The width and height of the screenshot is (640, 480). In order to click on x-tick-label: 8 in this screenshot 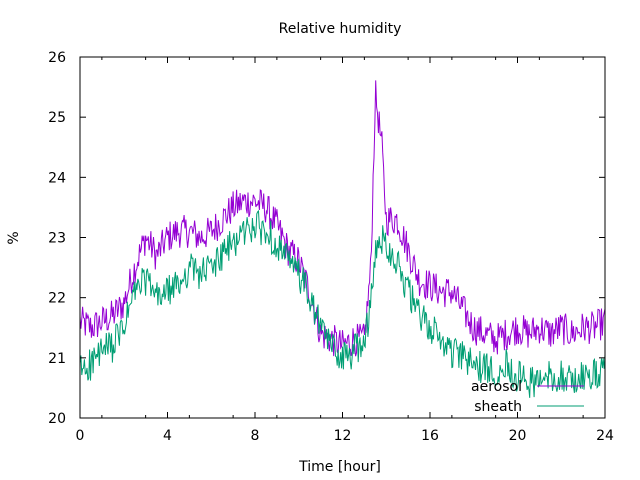, I will do `click(255, 436)`.